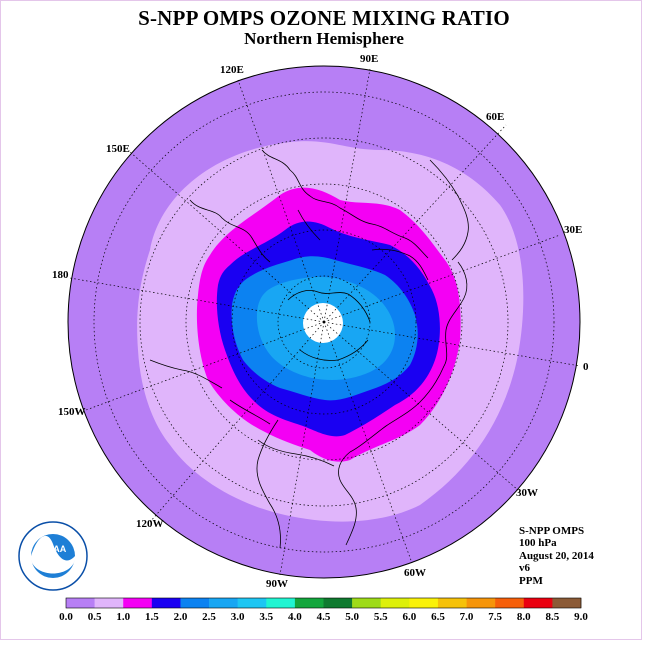 Image resolution: width=648 pixels, height=648 pixels. Describe the element at coordinates (324, 38) in the screenshot. I see `map-subtitle: Northern Hemisphere` at that location.